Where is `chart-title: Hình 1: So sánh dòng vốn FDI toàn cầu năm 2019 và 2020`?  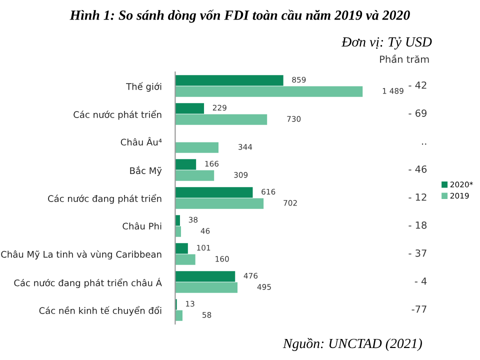 chart-title: Hình 1: So sánh dòng vốn FDI toàn cầu năm 2019 và 2020 is located at coordinates (240, 16).